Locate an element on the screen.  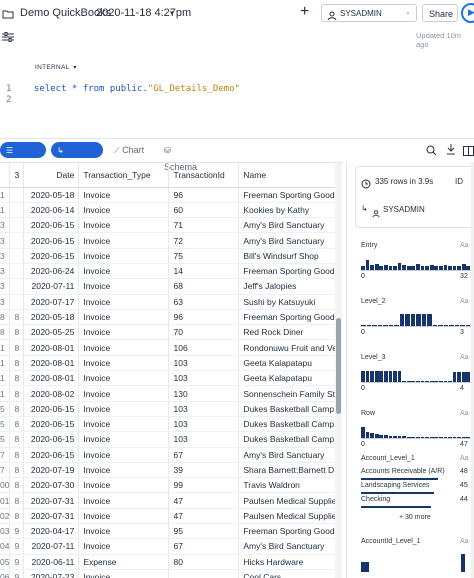
transaction-id-cell: 103 is located at coordinates (204, 424).